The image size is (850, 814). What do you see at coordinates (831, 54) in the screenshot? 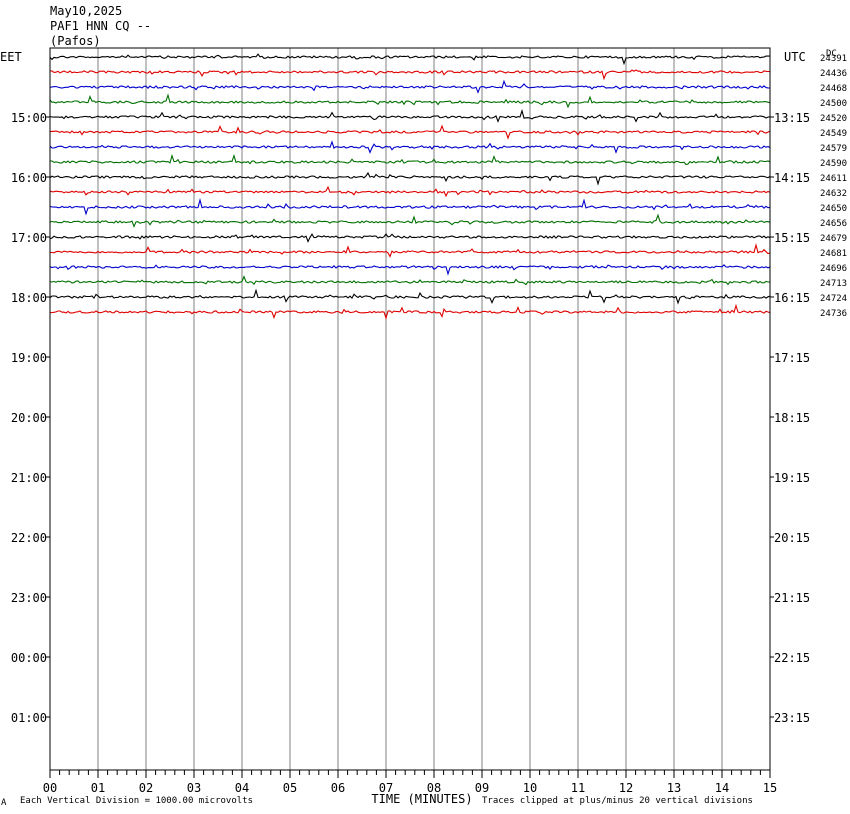
I see `corner-label: DC` at bounding box center [831, 54].